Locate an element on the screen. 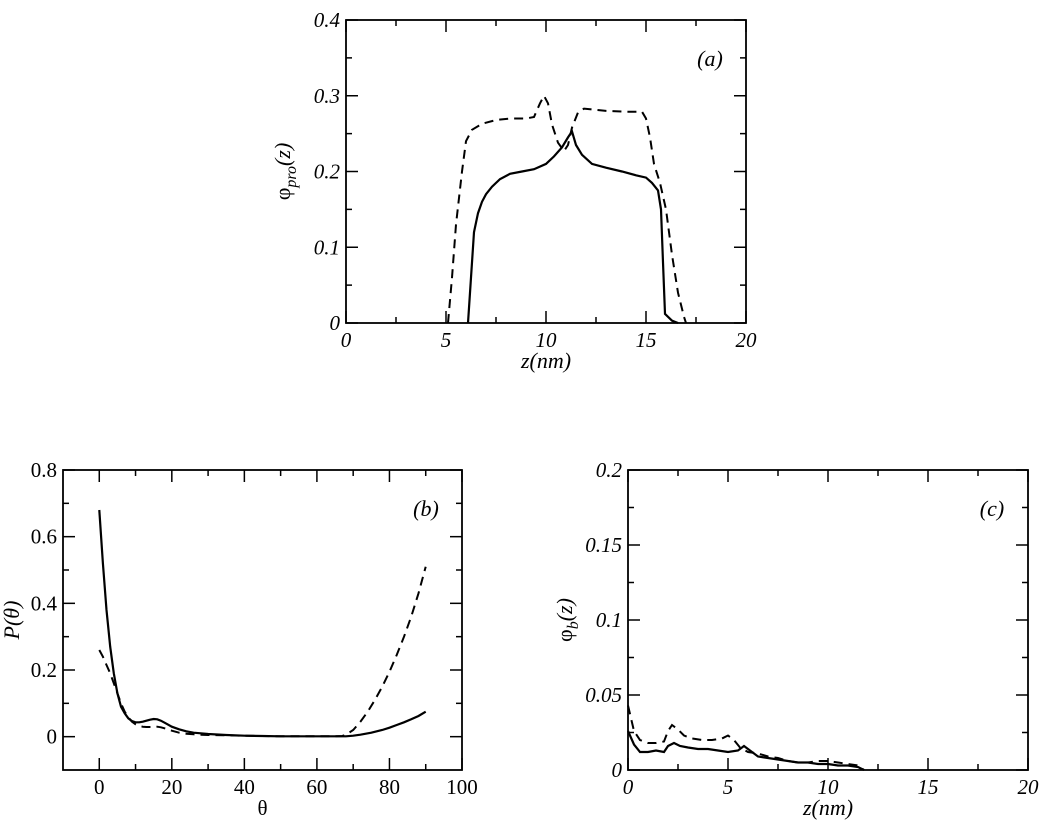 The width and height of the screenshot is (1050, 831). y-axis-title: φb(z) is located at coordinates (567, 620).